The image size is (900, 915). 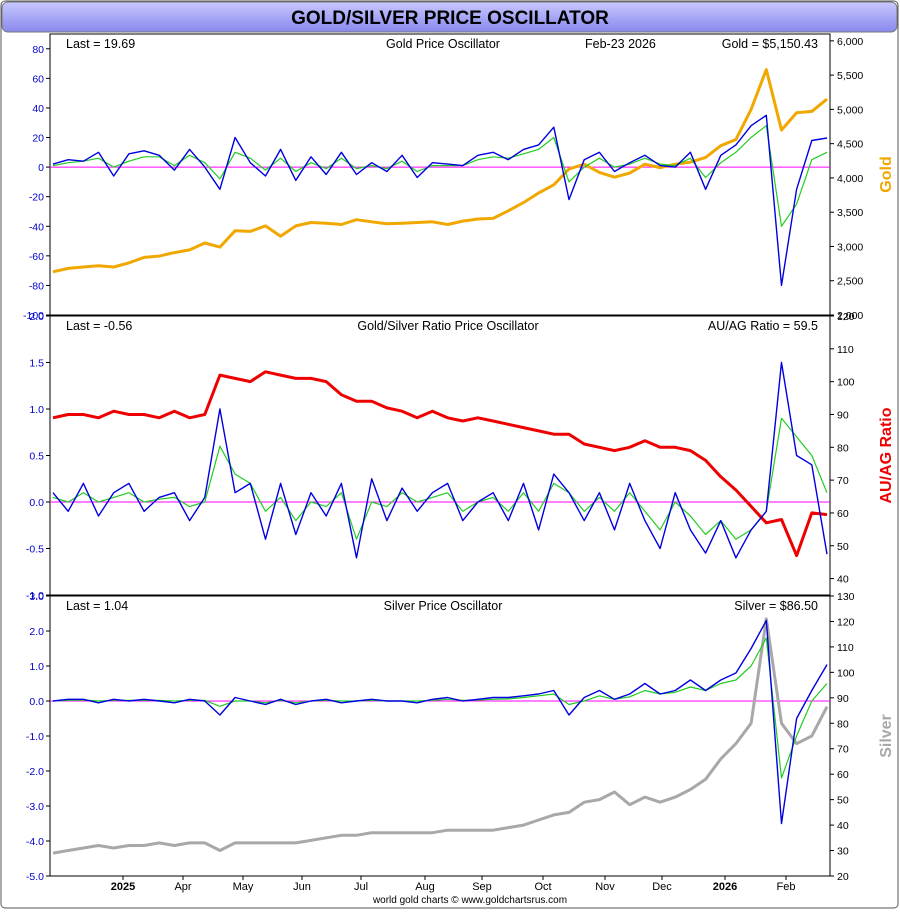 I want to click on left-tick-label: 1.5, so click(x=36, y=364).